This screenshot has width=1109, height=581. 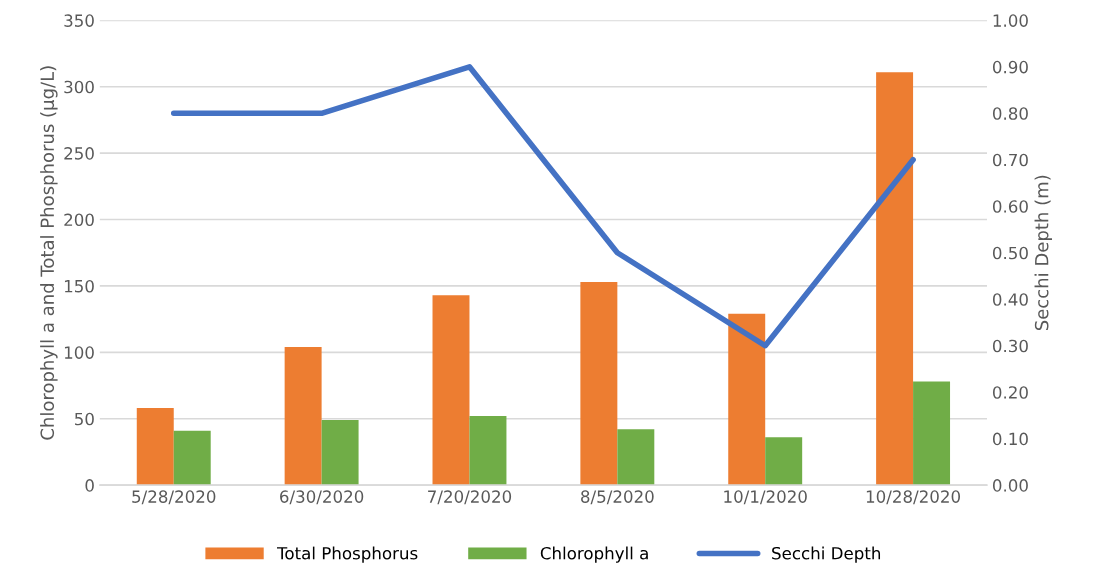 I want to click on x-tick-label: 10/1/2020, so click(x=765, y=497).